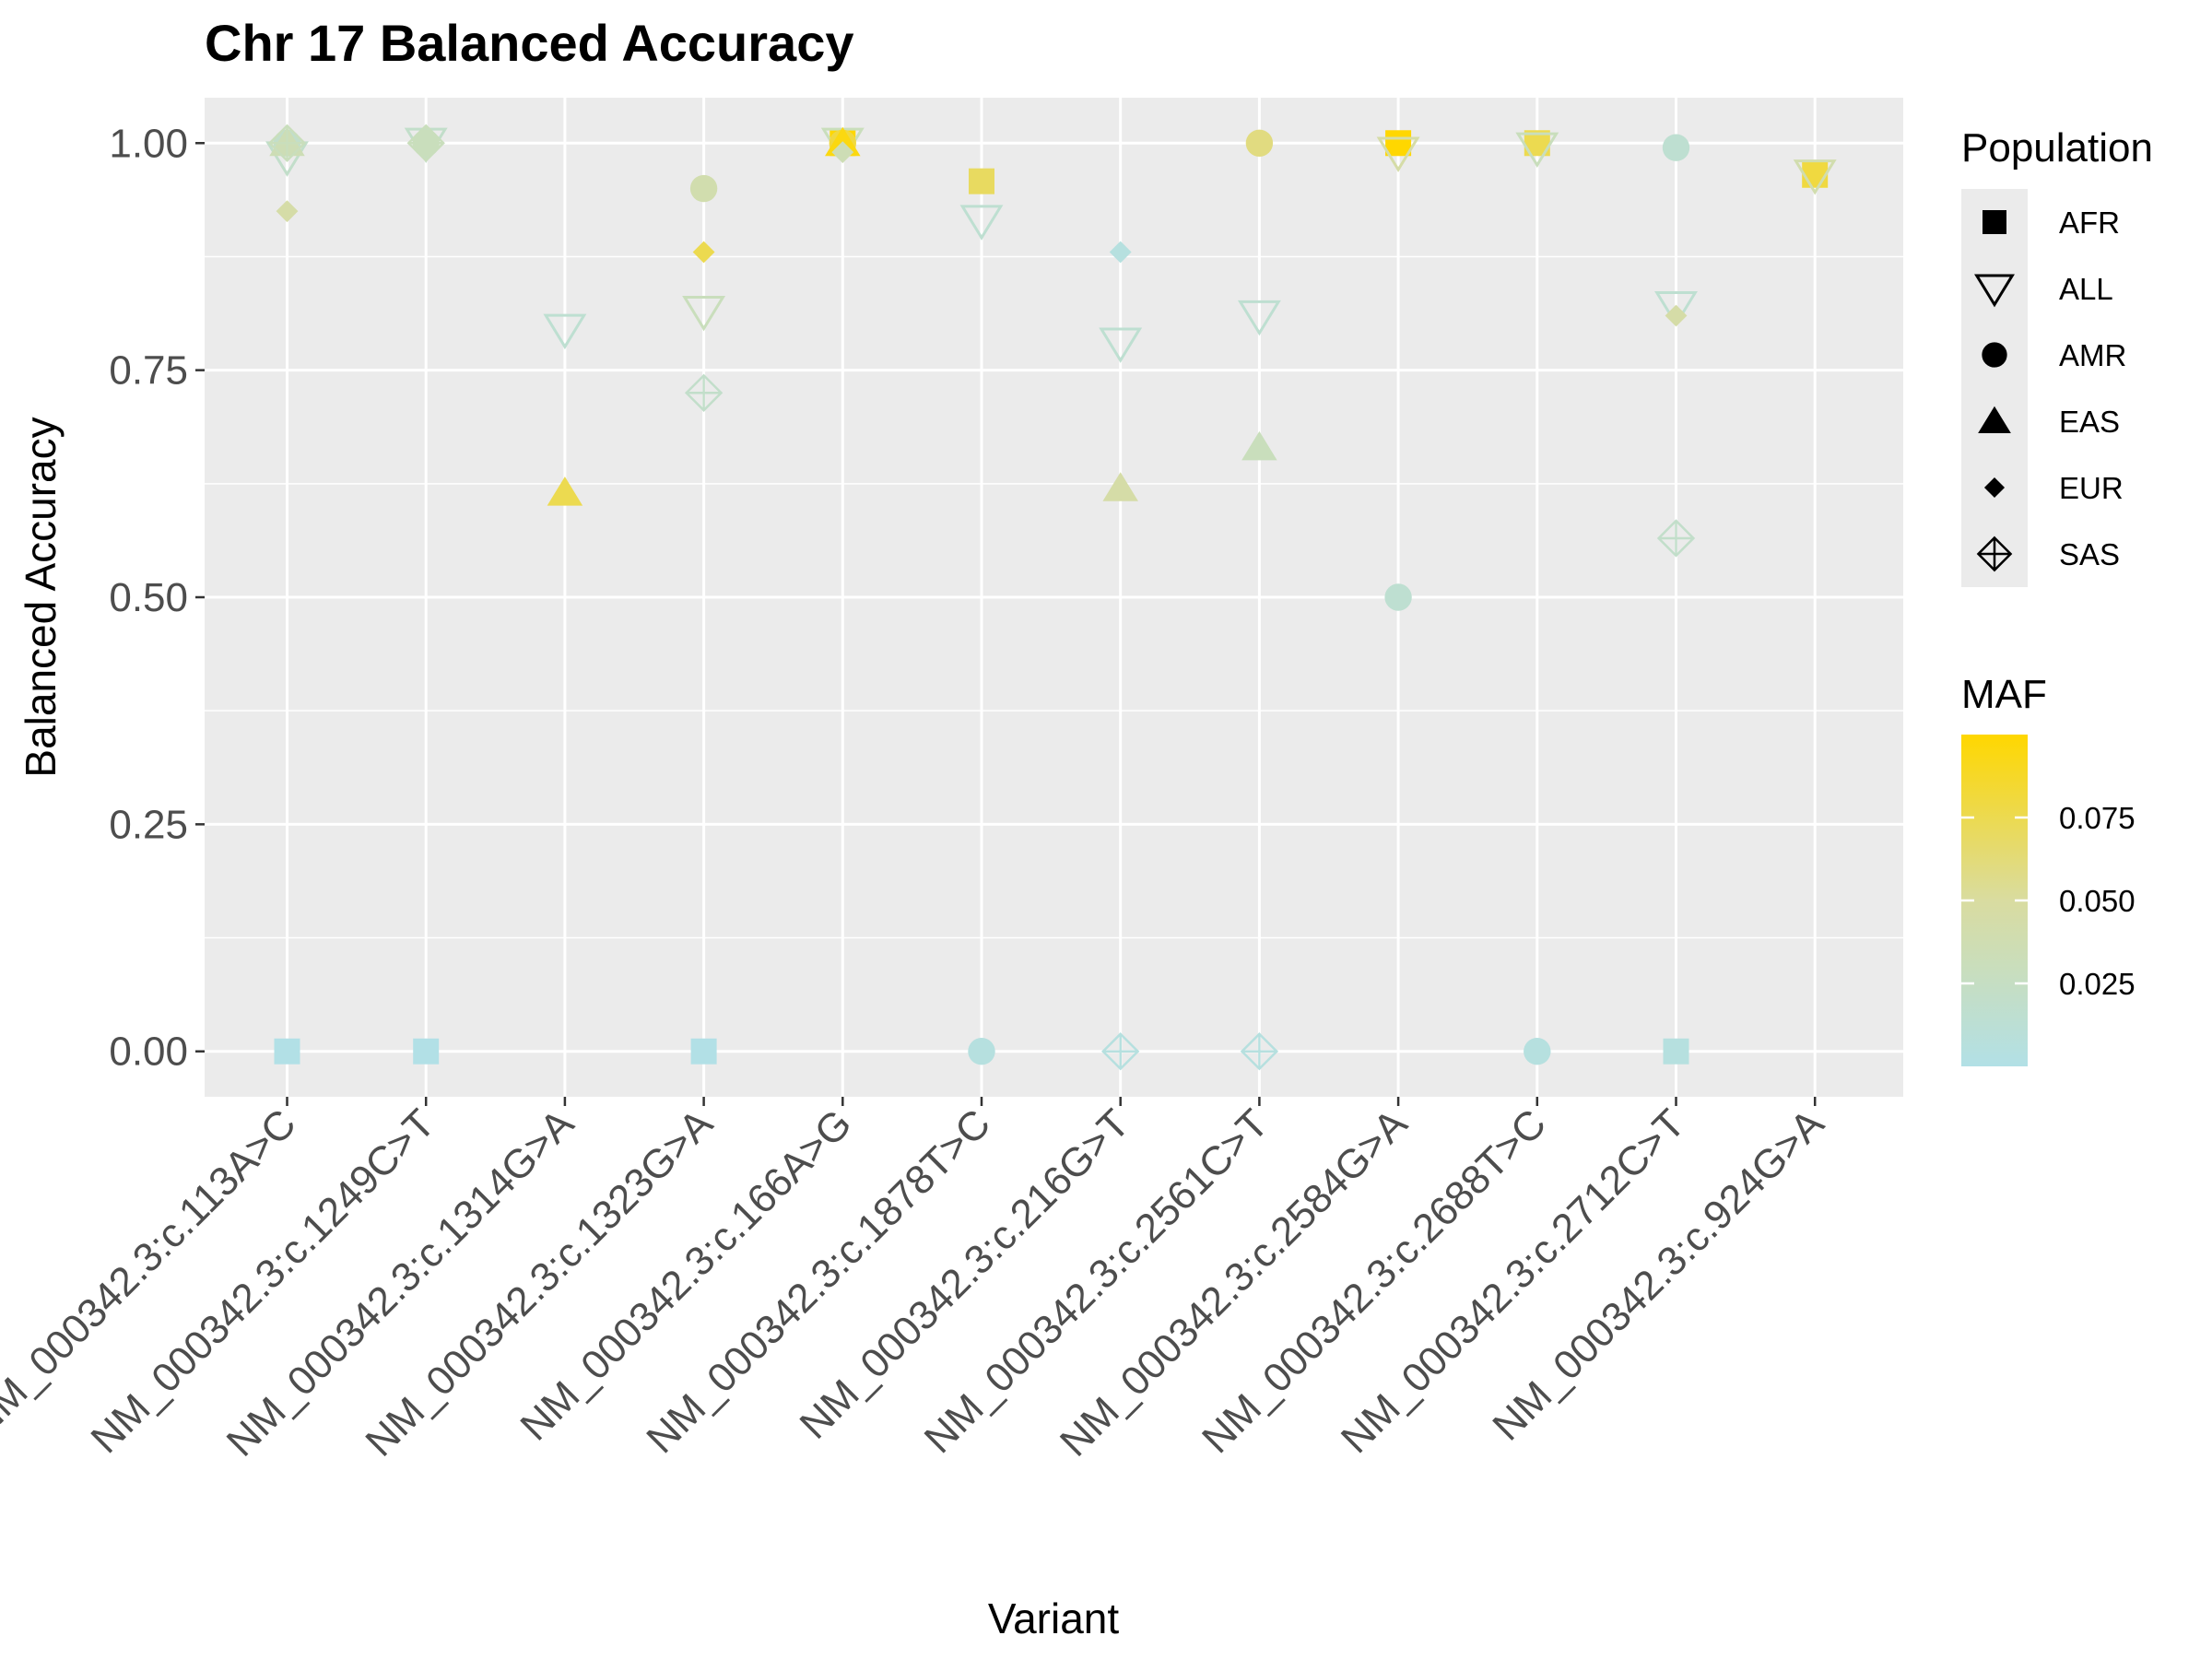 This screenshot has height=1659, width=2212. What do you see at coordinates (1054, 1618) in the screenshot?
I see `x-axis-title: Variant` at bounding box center [1054, 1618].